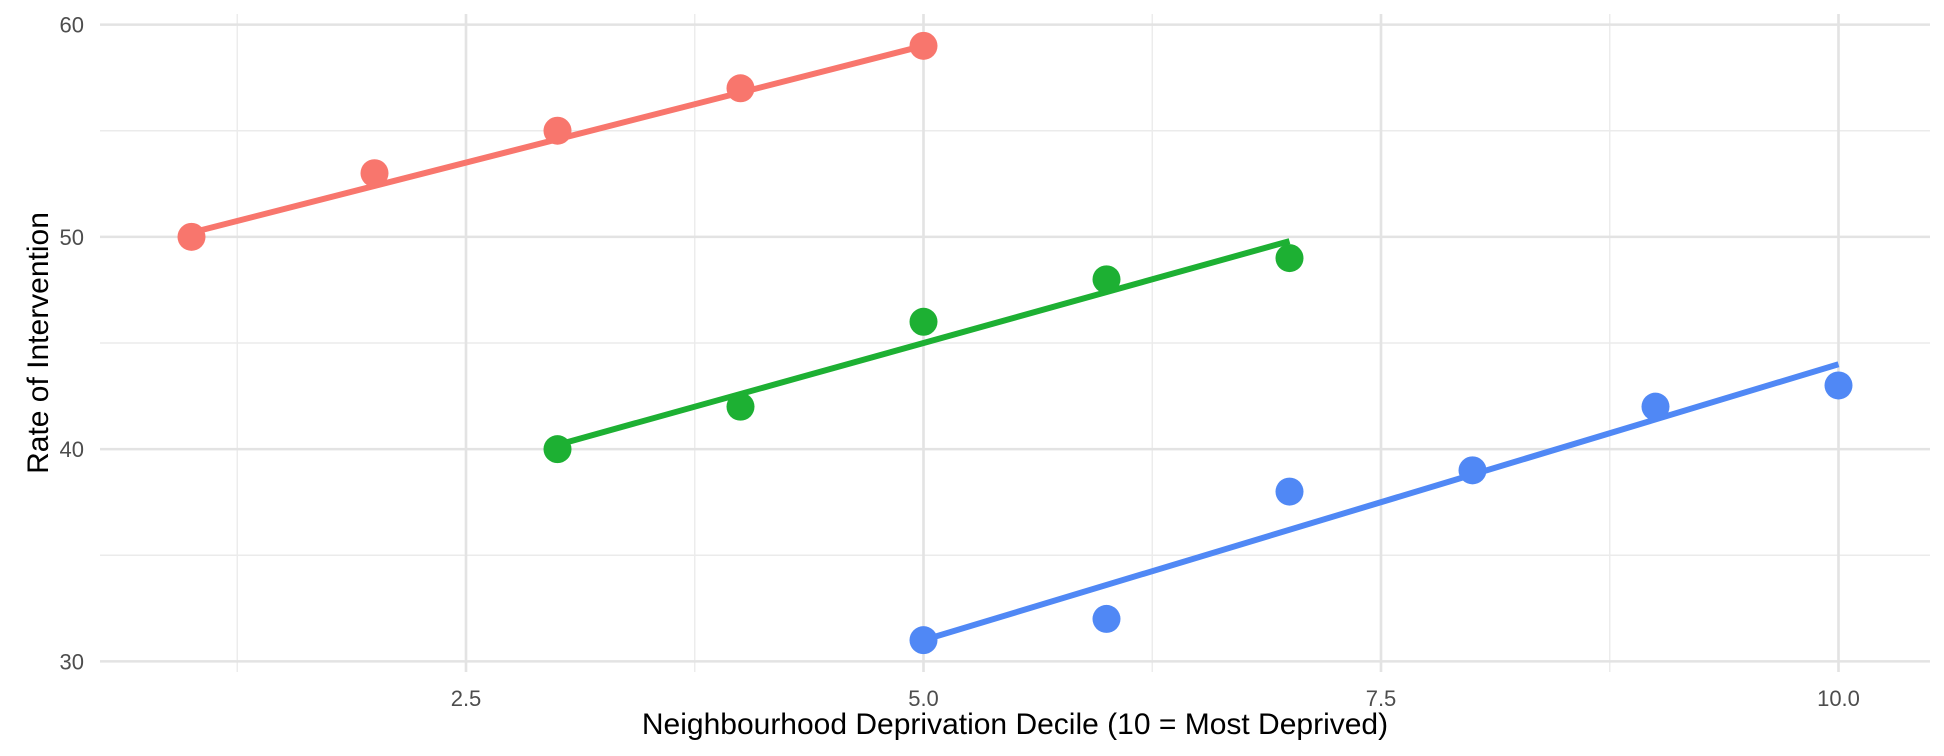  What do you see at coordinates (1838, 698) in the screenshot?
I see `x-tick-label: 10.0` at bounding box center [1838, 698].